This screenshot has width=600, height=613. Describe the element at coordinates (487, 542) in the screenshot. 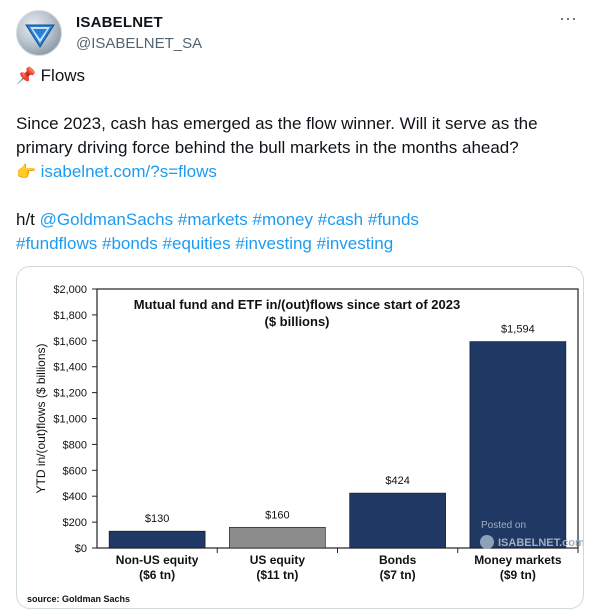

I see `watermark-logo-icon` at that location.